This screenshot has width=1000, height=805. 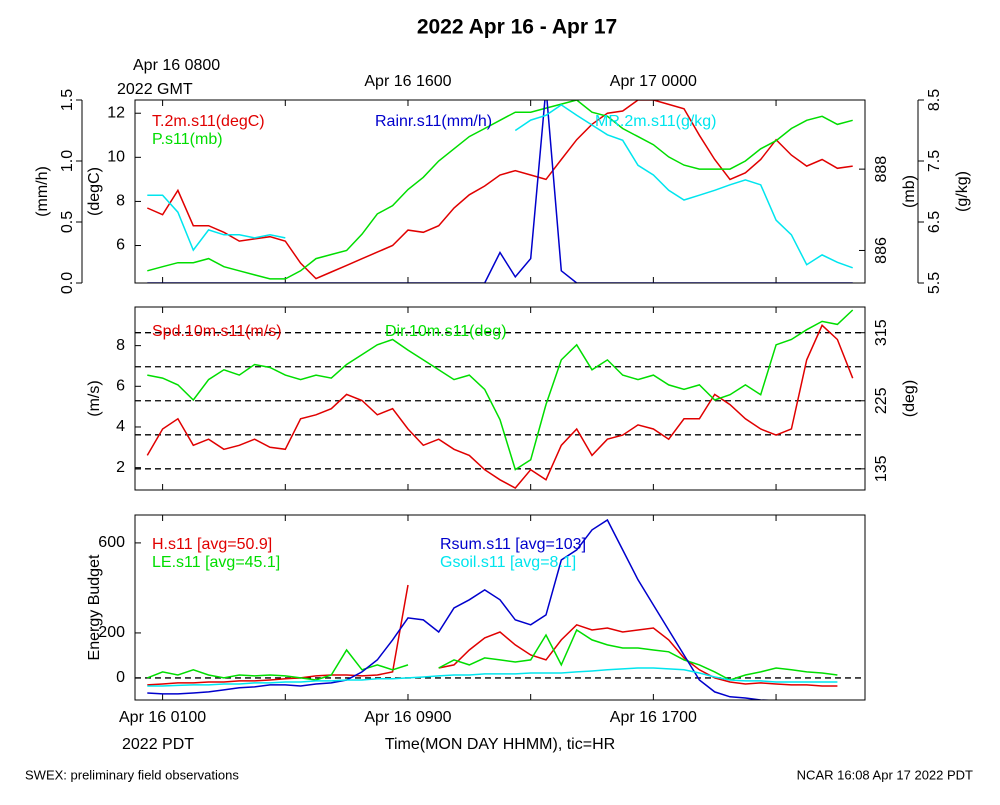 I want to click on y-tick-label: 135, so click(x=881, y=468).